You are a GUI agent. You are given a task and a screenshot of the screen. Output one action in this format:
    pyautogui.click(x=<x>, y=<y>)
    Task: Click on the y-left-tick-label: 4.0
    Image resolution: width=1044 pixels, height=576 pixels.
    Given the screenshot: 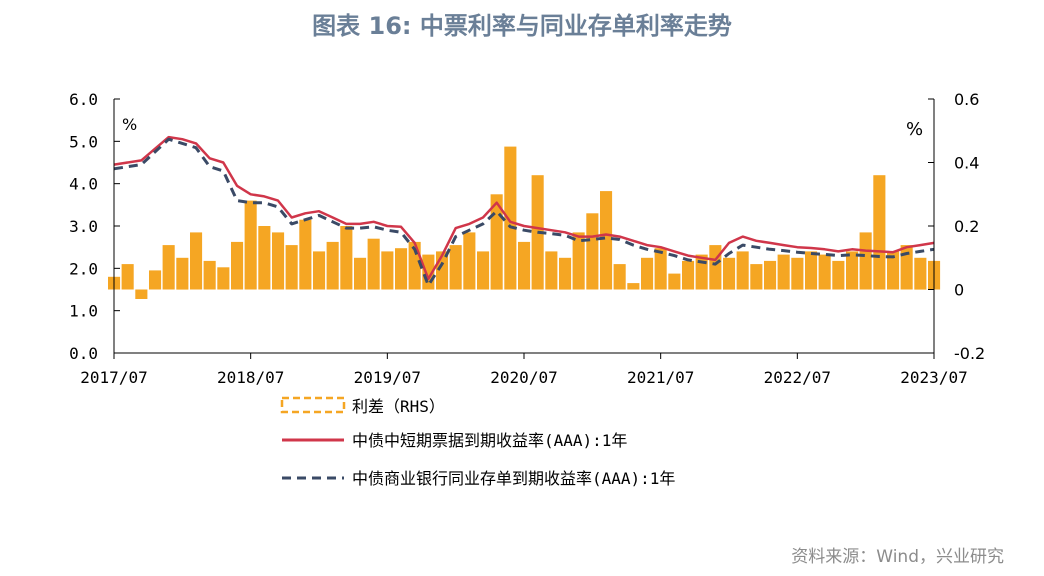 What is the action you would take?
    pyautogui.click(x=83, y=184)
    